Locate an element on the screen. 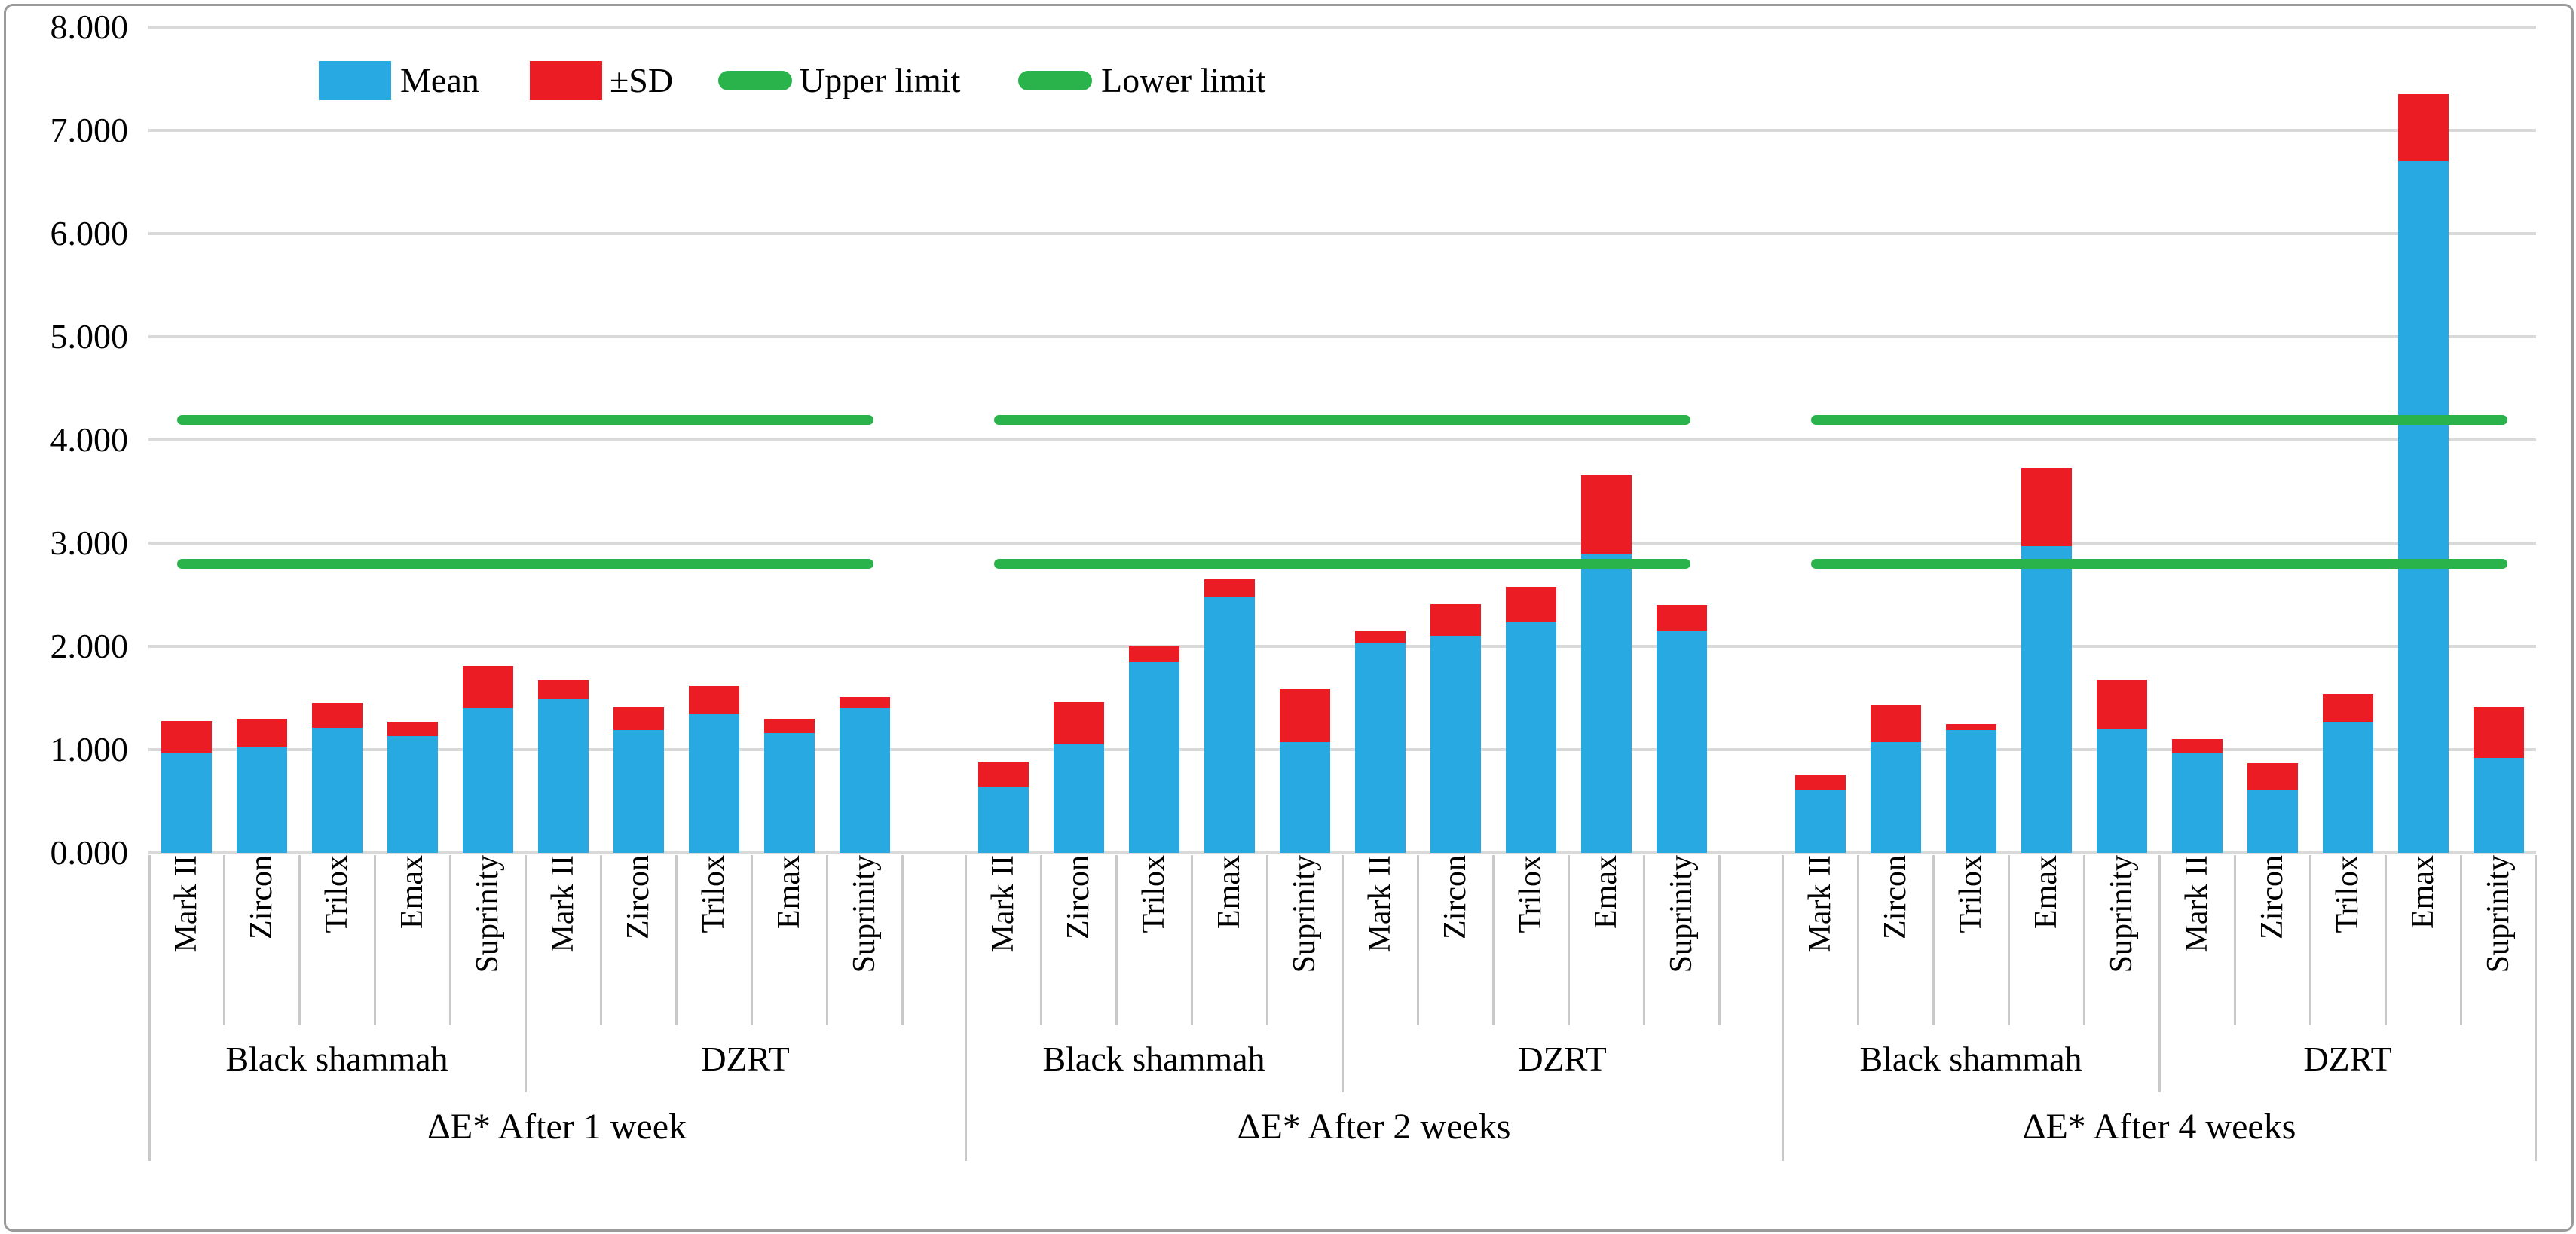 The image size is (2576, 1234). y-axis-tick-label: 3.000 is located at coordinates (90, 543).